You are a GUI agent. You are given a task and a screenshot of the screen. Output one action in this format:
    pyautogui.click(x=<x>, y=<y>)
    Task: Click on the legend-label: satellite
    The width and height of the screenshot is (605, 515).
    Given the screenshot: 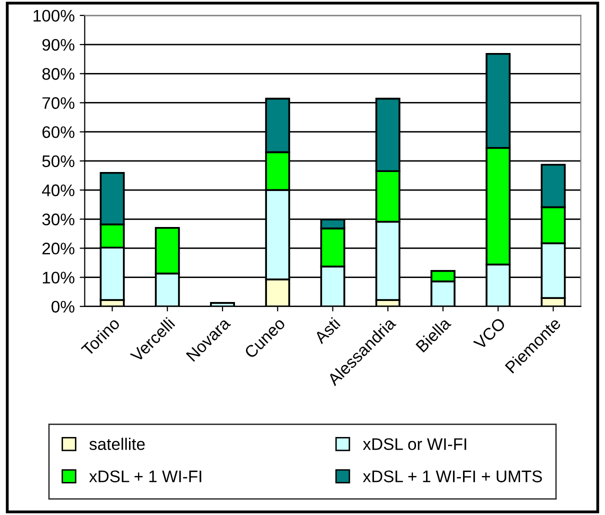 What is the action you would take?
    pyautogui.click(x=117, y=444)
    